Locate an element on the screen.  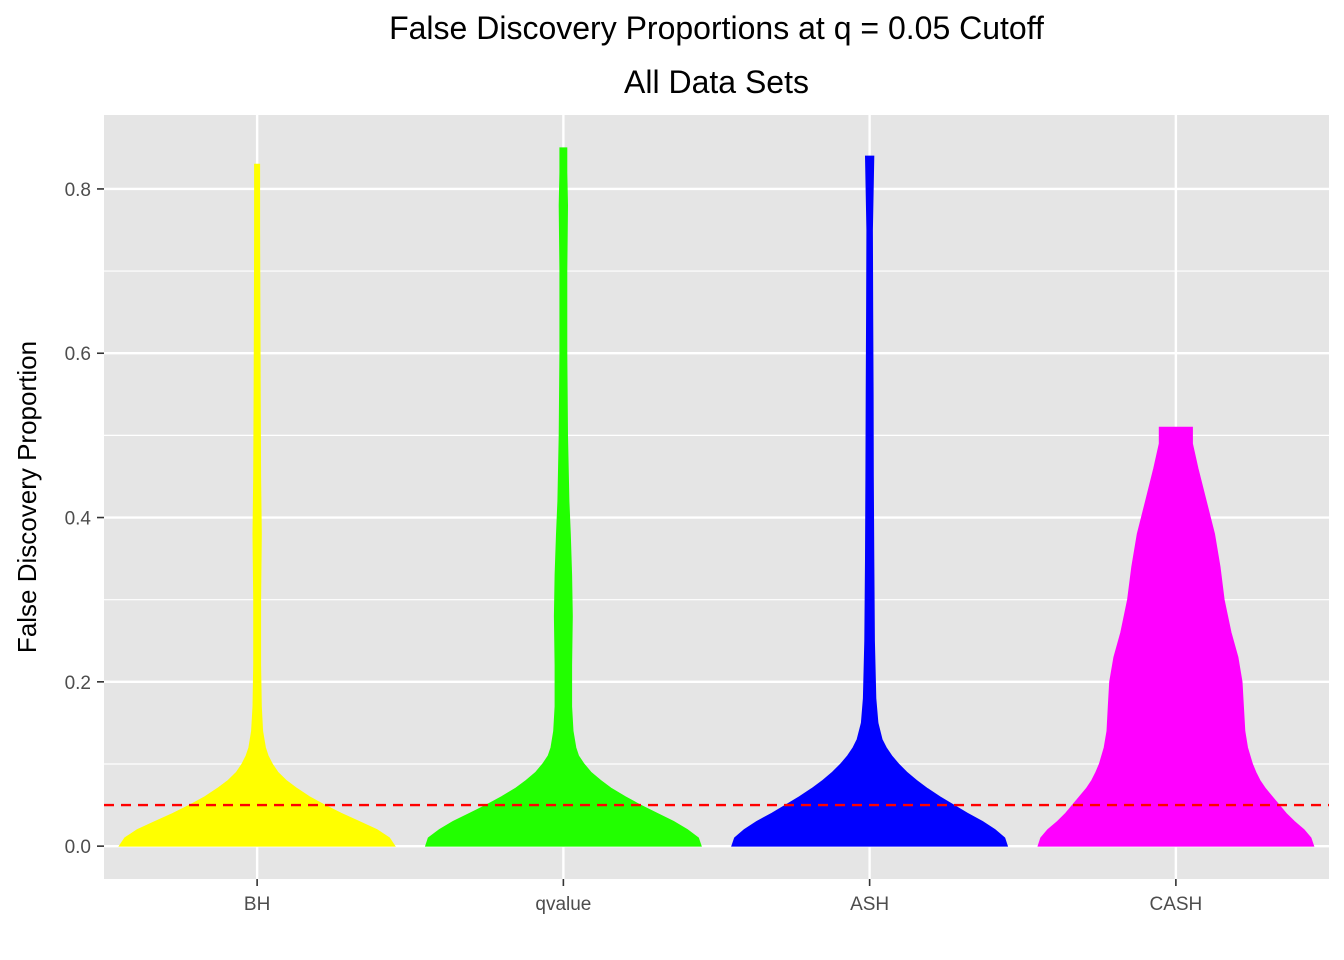
violin-bh is located at coordinates (257, 505).